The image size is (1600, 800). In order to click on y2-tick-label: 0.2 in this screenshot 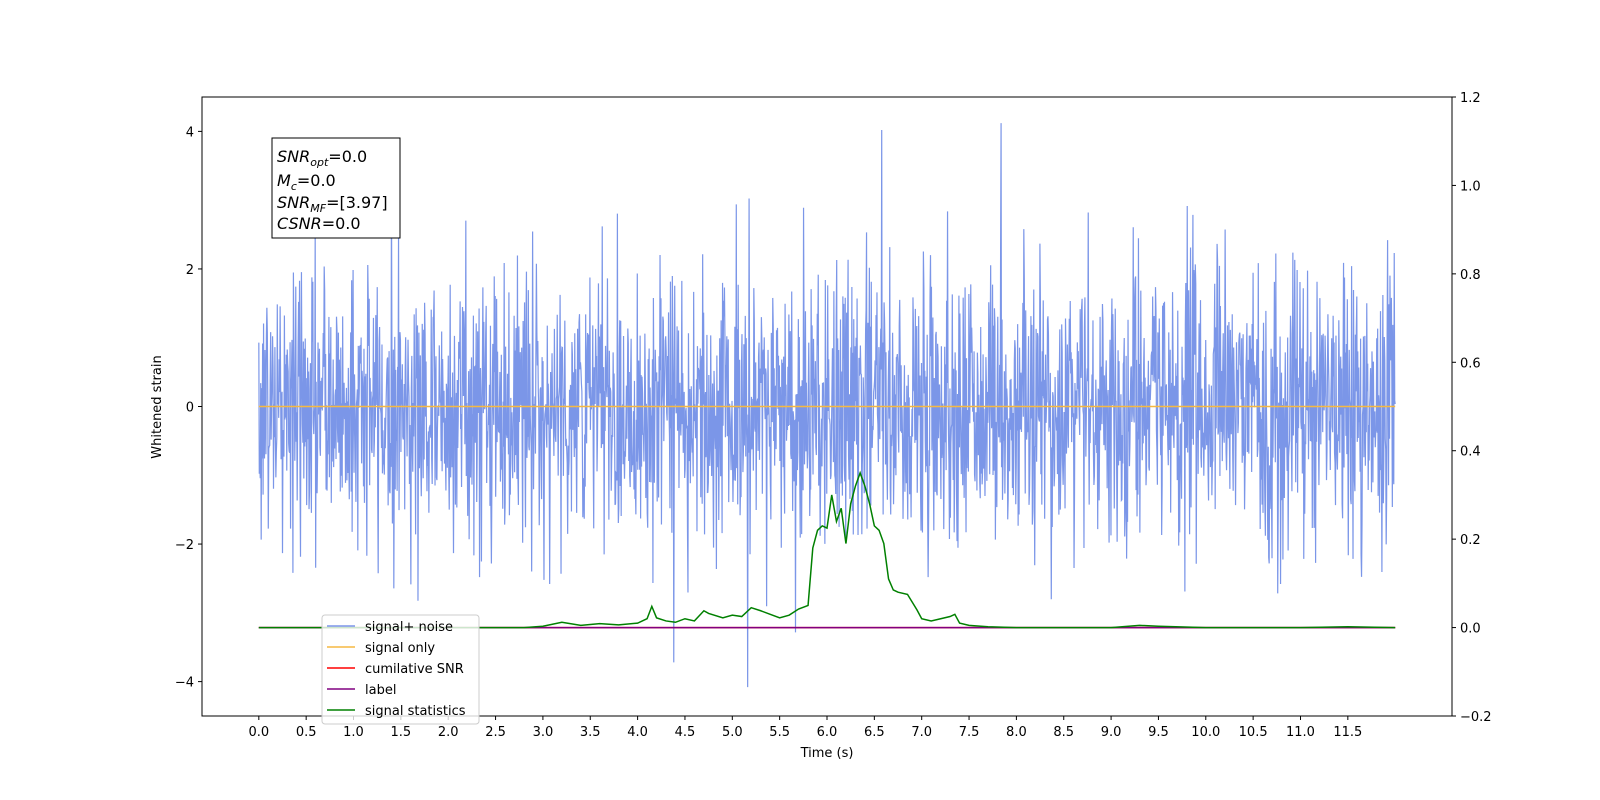, I will do `click(1470, 540)`.